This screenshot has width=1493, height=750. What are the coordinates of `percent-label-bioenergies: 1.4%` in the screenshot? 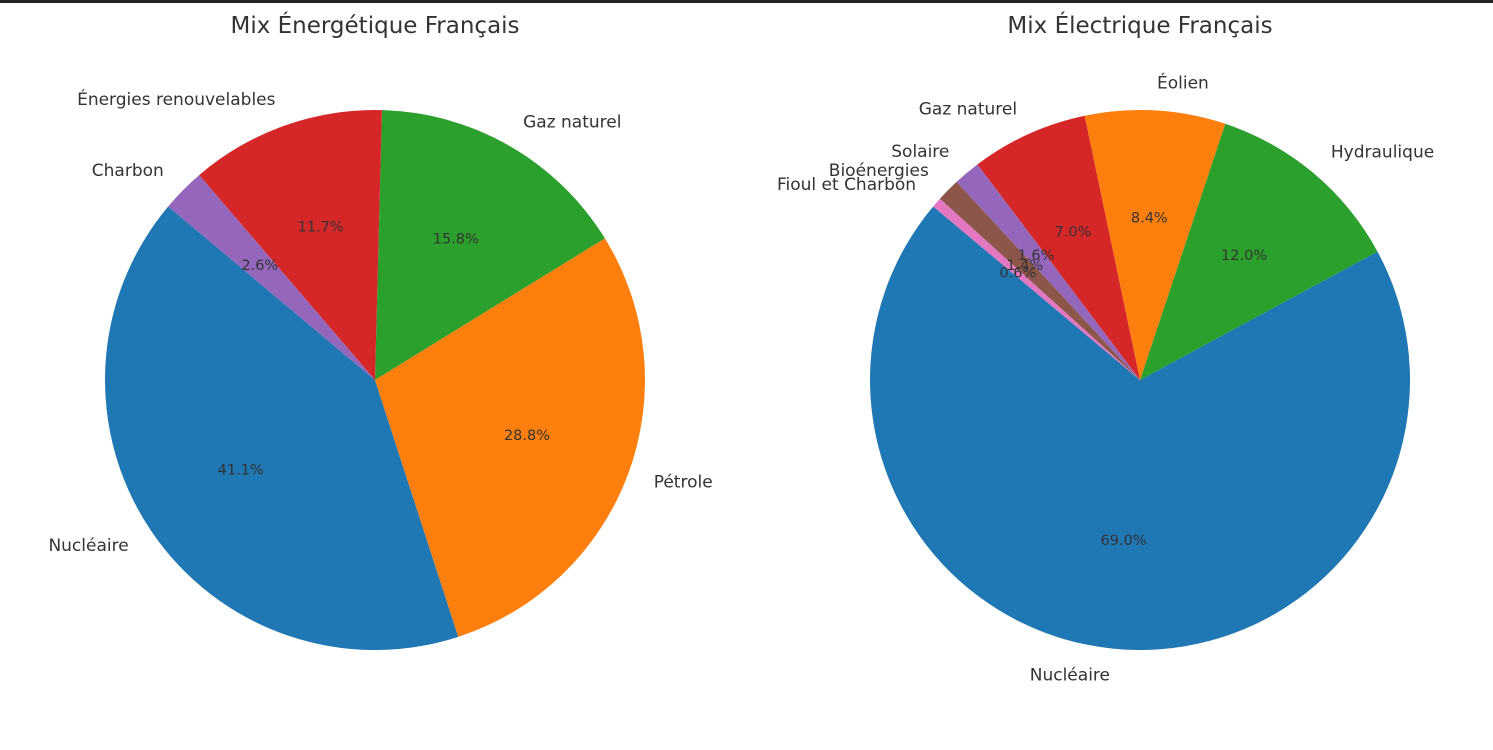 It's located at (1024, 266).